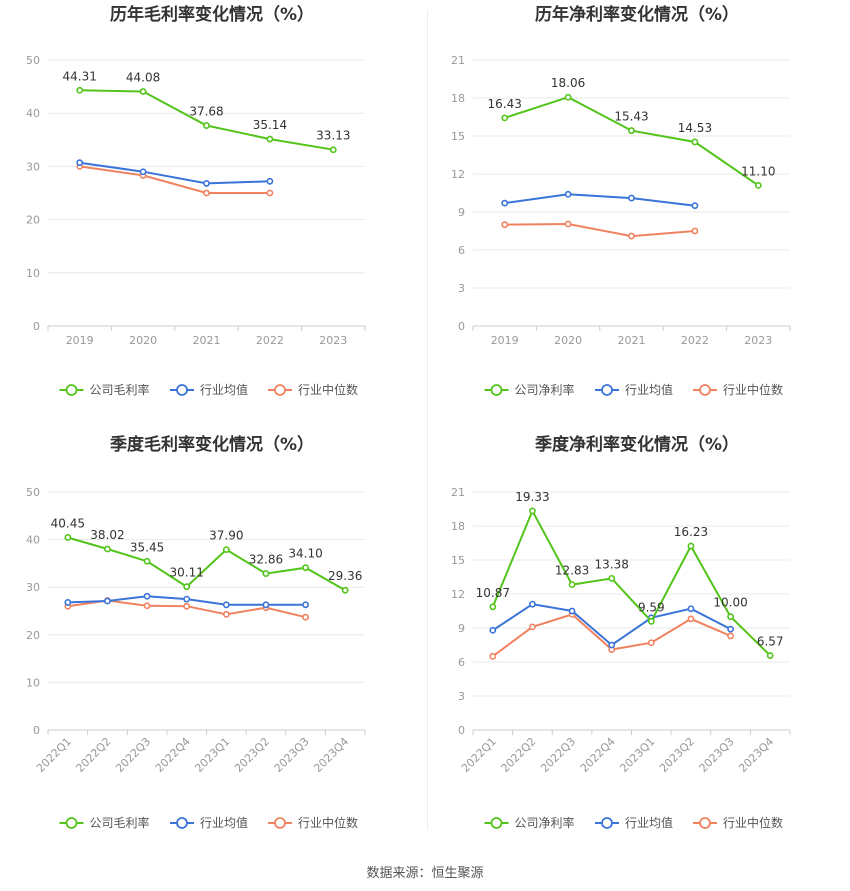 The height and width of the screenshot is (891, 850). Describe the element at coordinates (637, 755) in the screenshot. I see `x-tick-label: 2023Q1` at that location.